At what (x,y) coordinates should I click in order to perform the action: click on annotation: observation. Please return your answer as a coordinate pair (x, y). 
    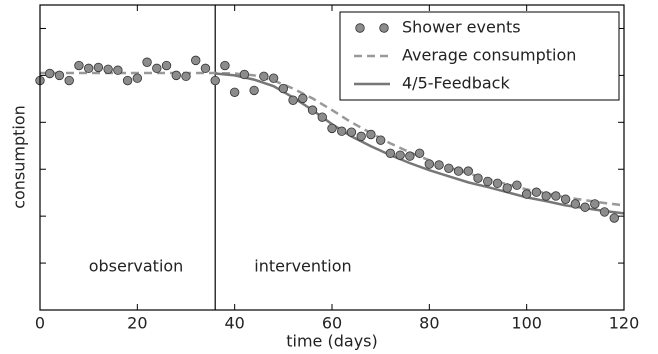
    Looking at the image, I should click on (136, 266).